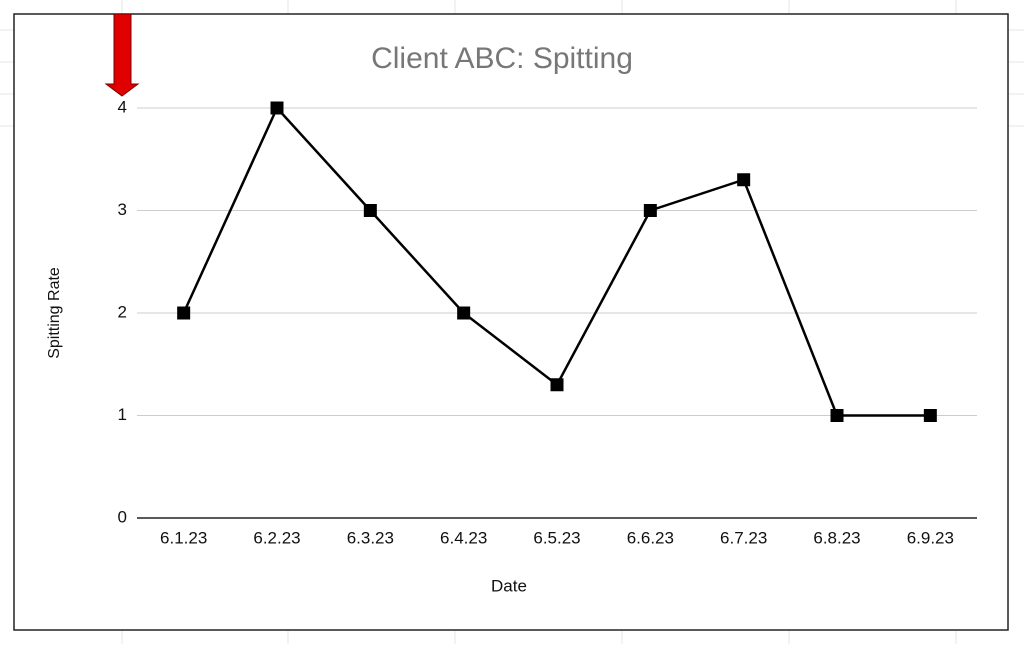 This screenshot has width=1024, height=649. I want to click on y-tick-label: 1, so click(122, 414).